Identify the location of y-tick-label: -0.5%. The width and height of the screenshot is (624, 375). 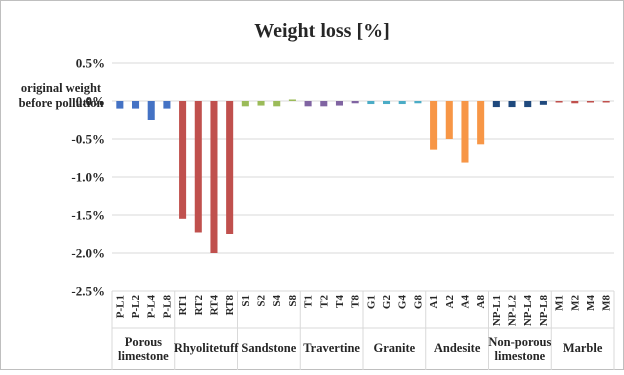
(88, 139).